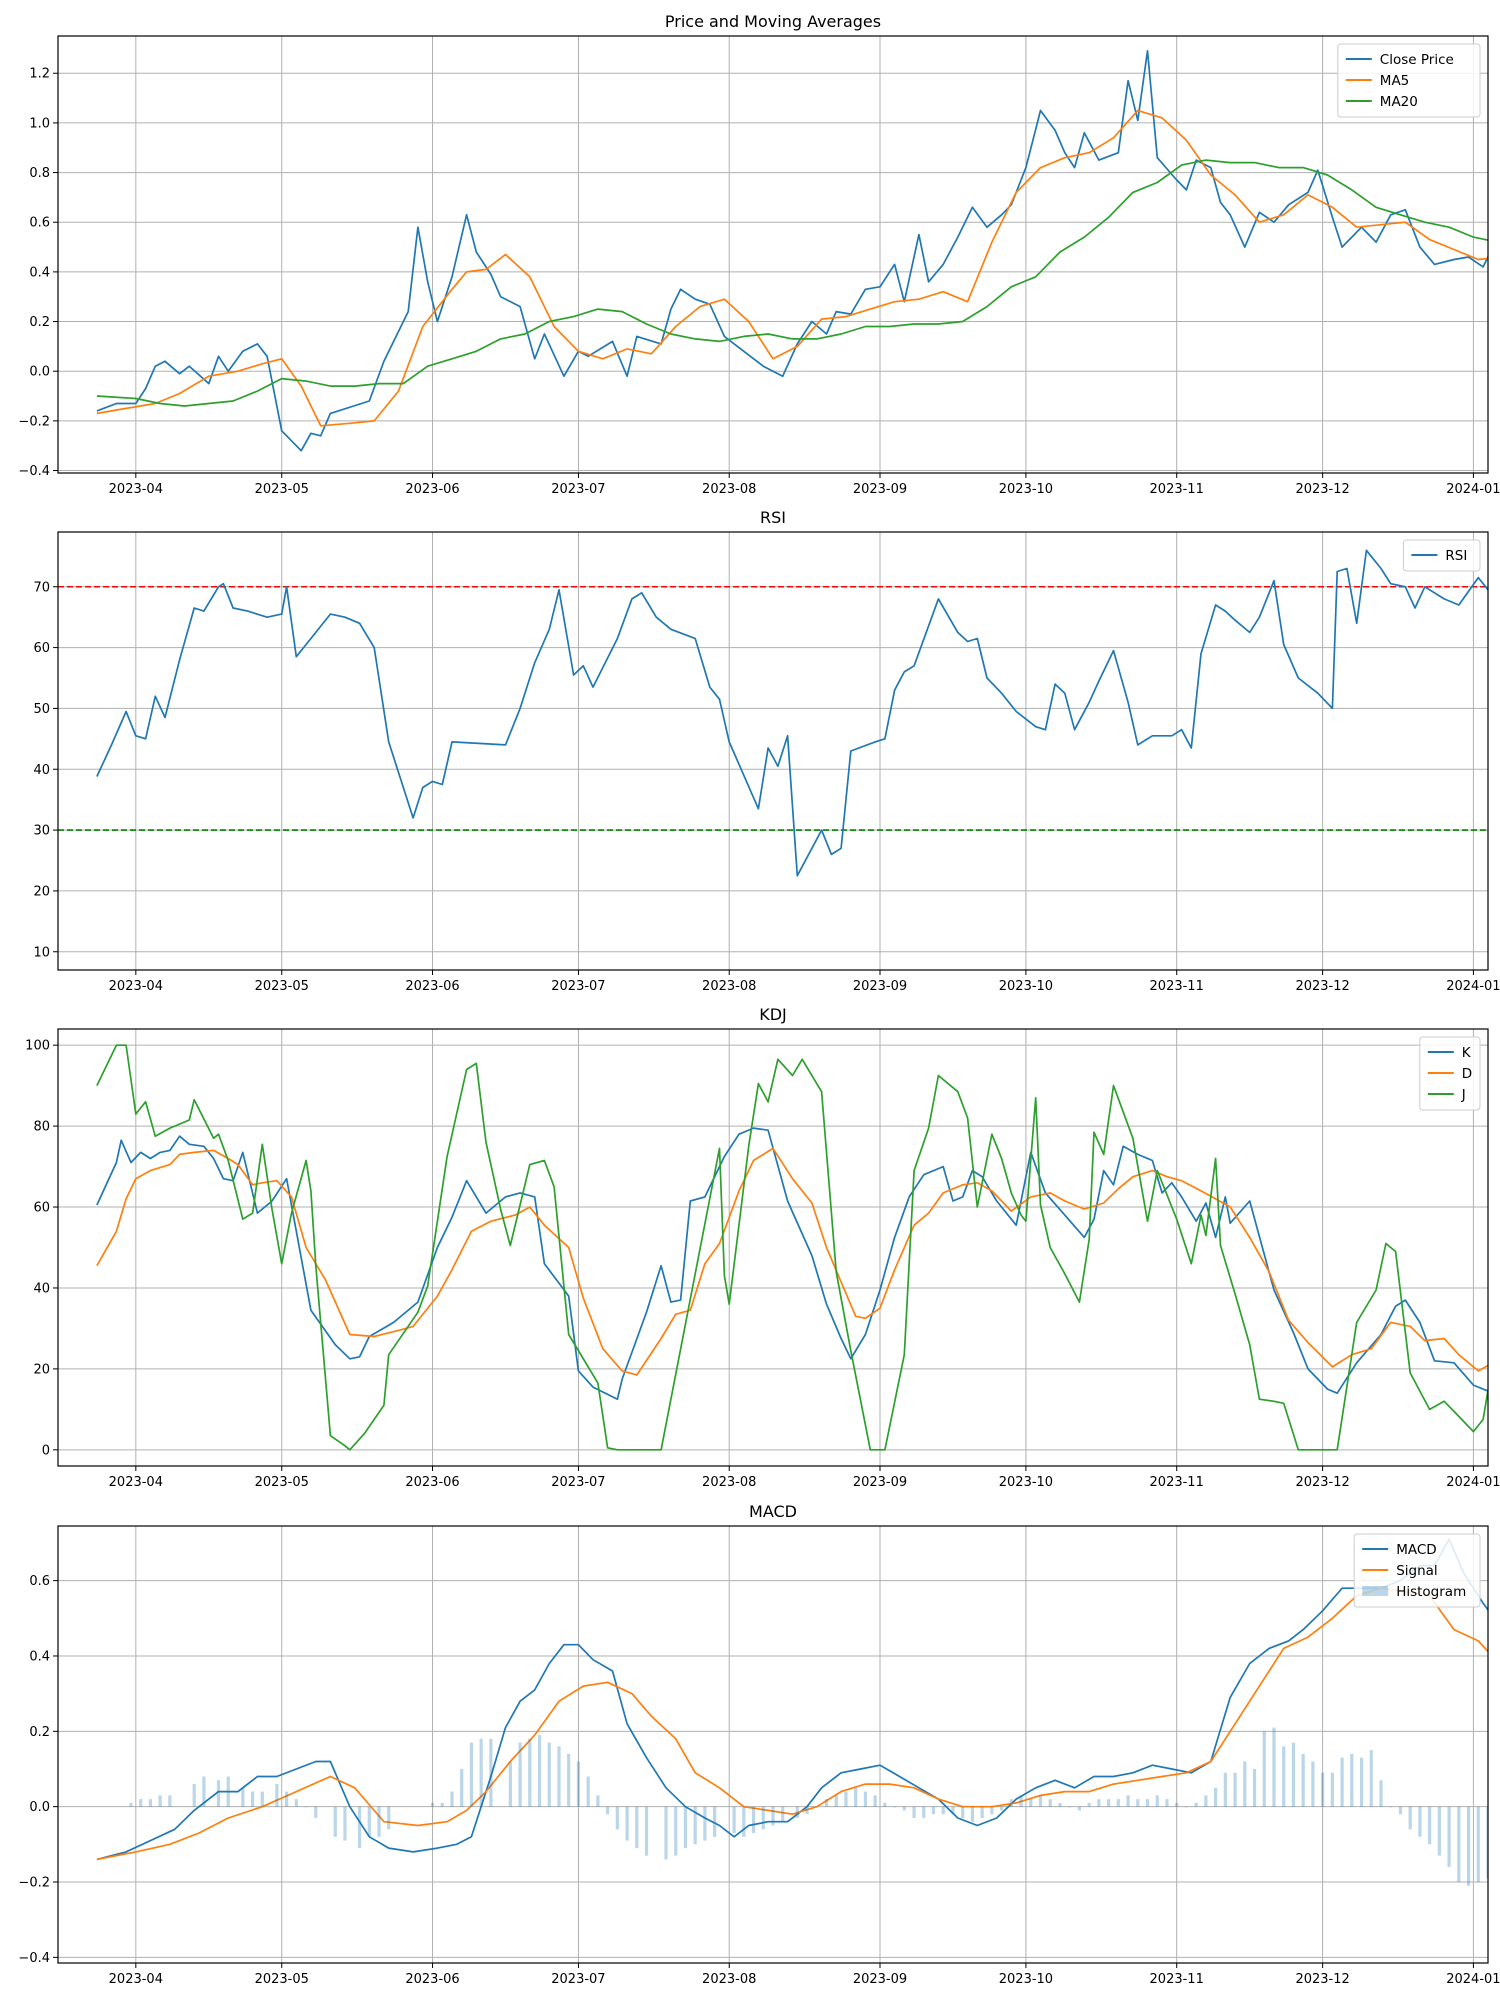 This screenshot has height=2000, width=1500. What do you see at coordinates (1463, 1095) in the screenshot?
I see `legend-label: J` at bounding box center [1463, 1095].